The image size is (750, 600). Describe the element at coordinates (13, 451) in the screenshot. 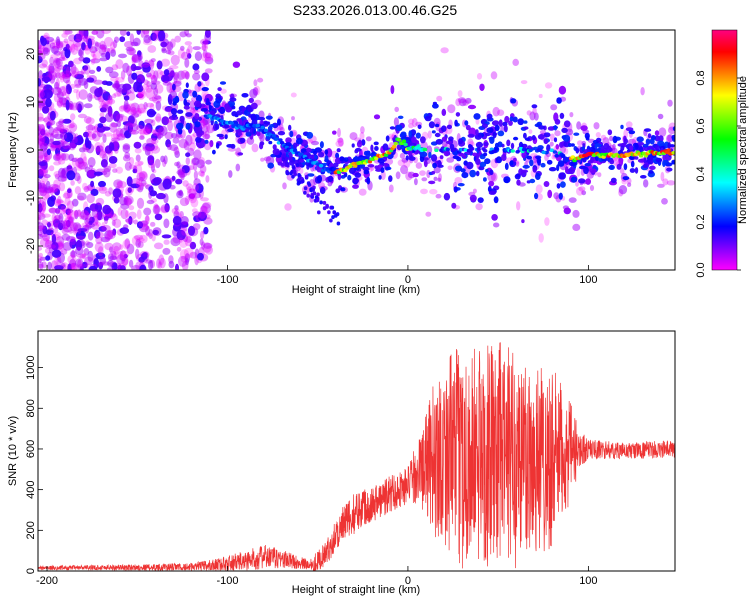

I see `snr-ylabel: SNR (10 * v/v)` at that location.